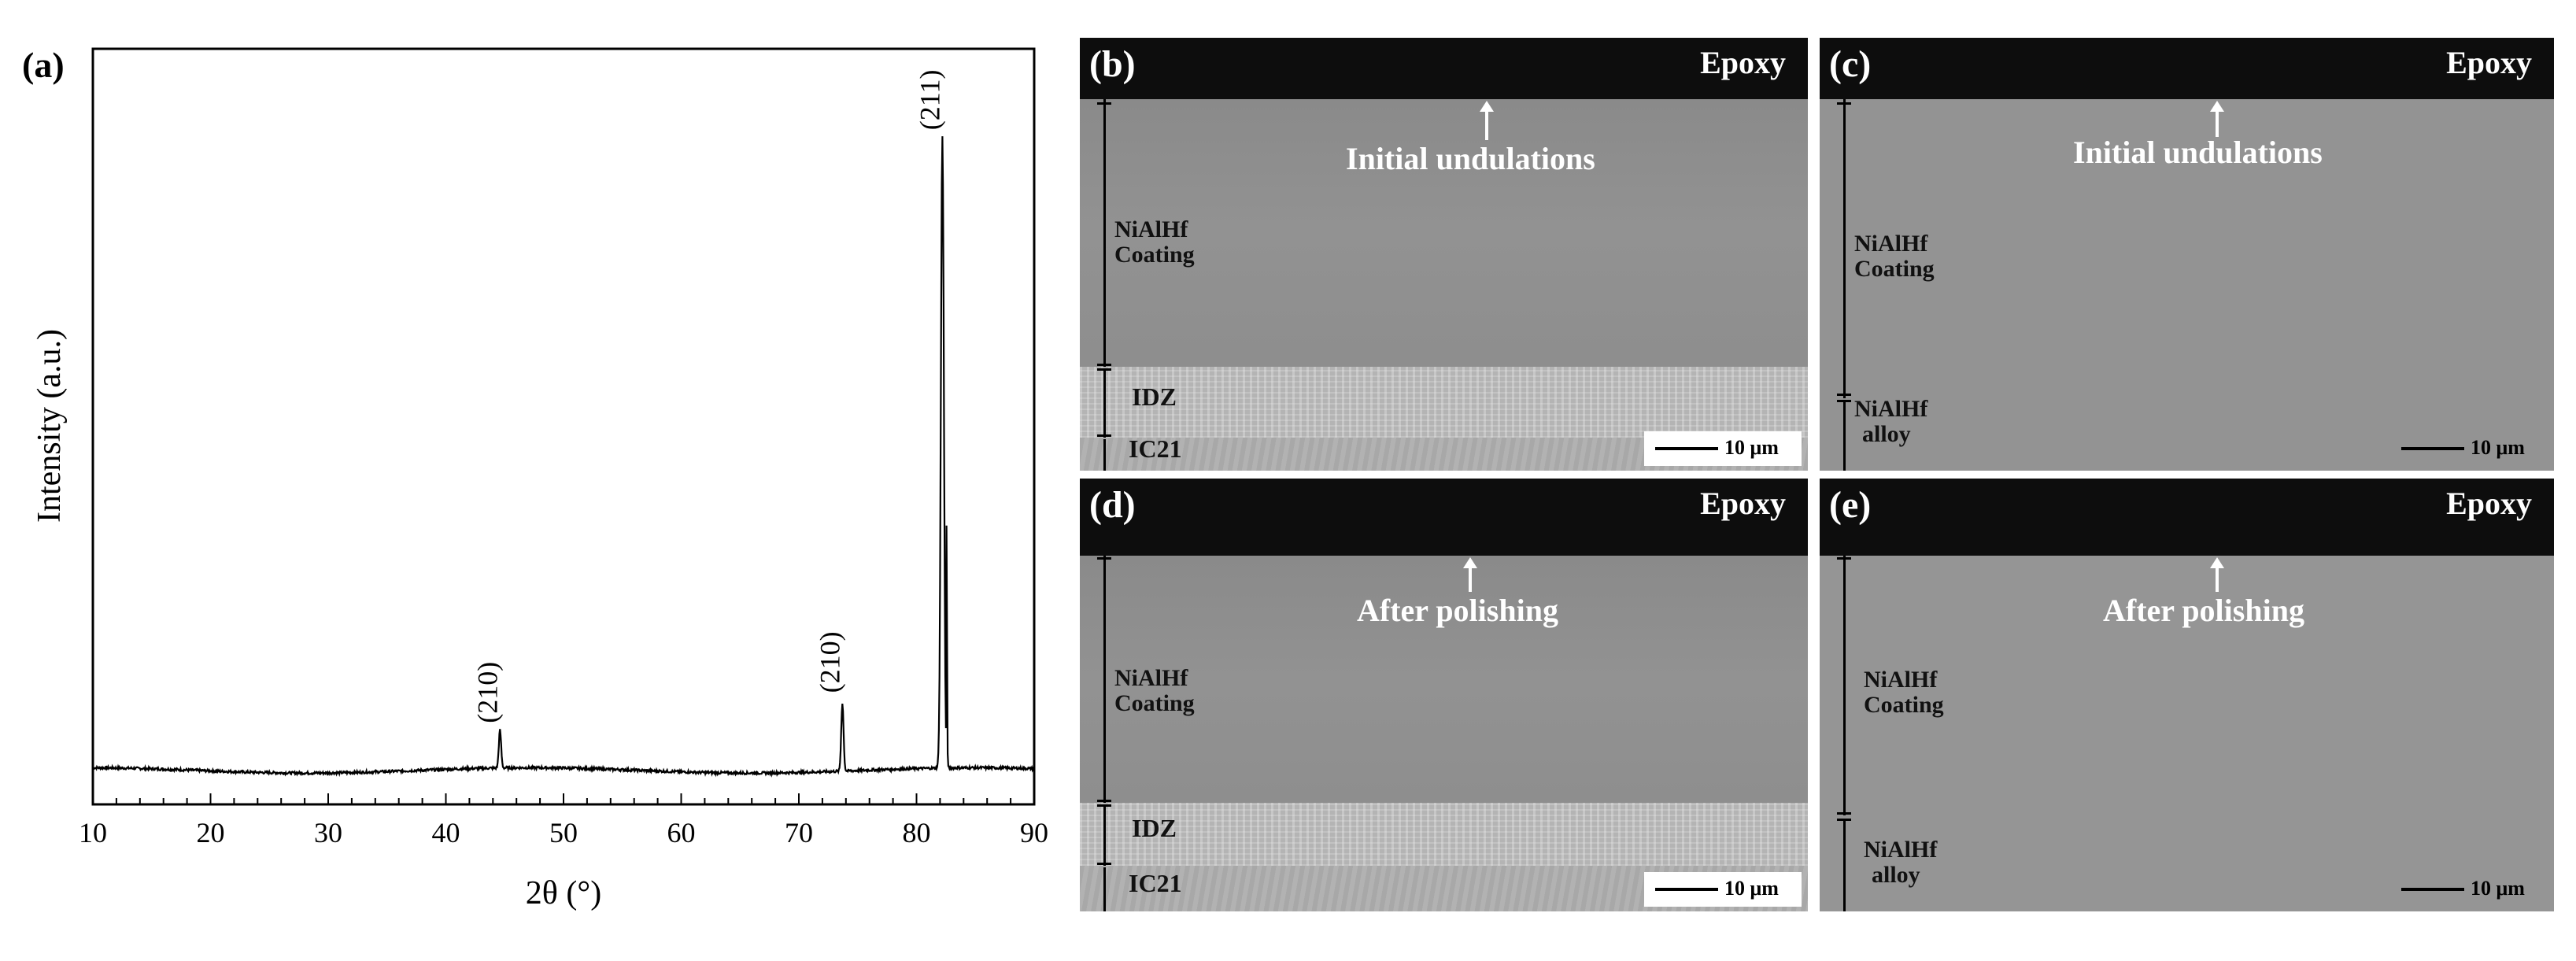 The height and width of the screenshot is (961, 2576). What do you see at coordinates (43, 65) in the screenshot?
I see `panel-a-letter: (a)` at bounding box center [43, 65].